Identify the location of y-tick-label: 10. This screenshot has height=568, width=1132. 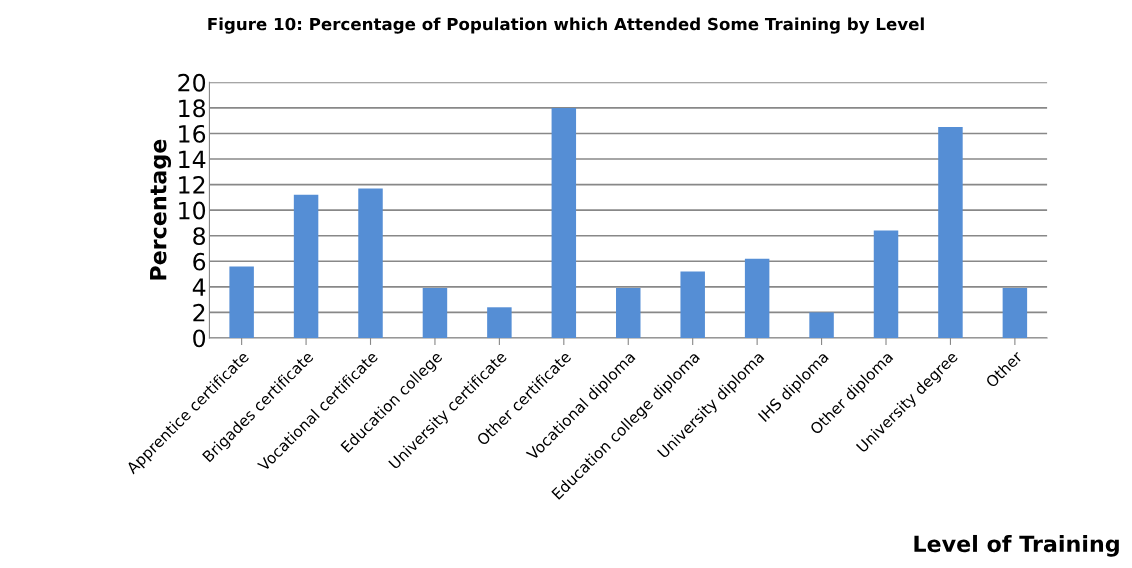
(192, 210).